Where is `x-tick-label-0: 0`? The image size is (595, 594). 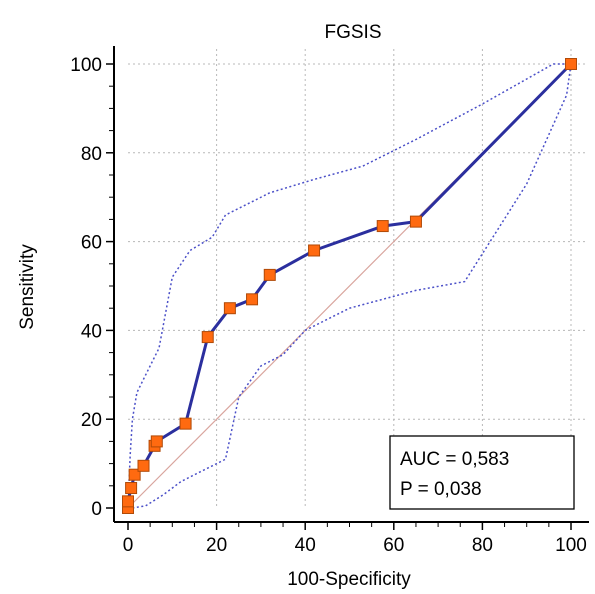
x-tick-label-0: 0 is located at coordinates (128, 545).